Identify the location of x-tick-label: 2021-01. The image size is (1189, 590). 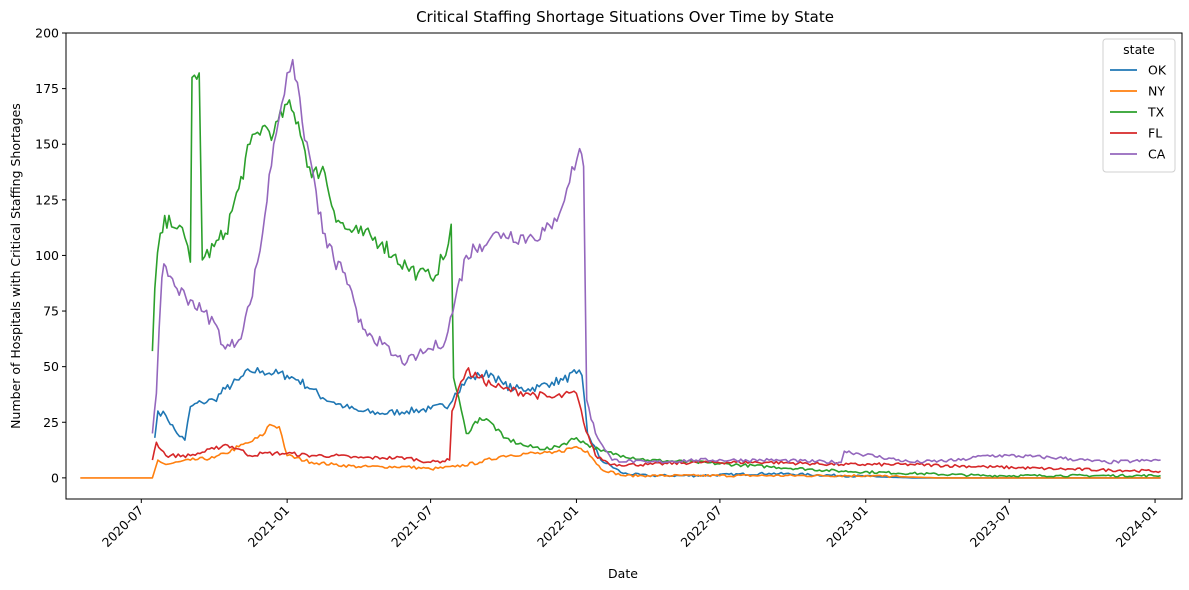
(269, 527).